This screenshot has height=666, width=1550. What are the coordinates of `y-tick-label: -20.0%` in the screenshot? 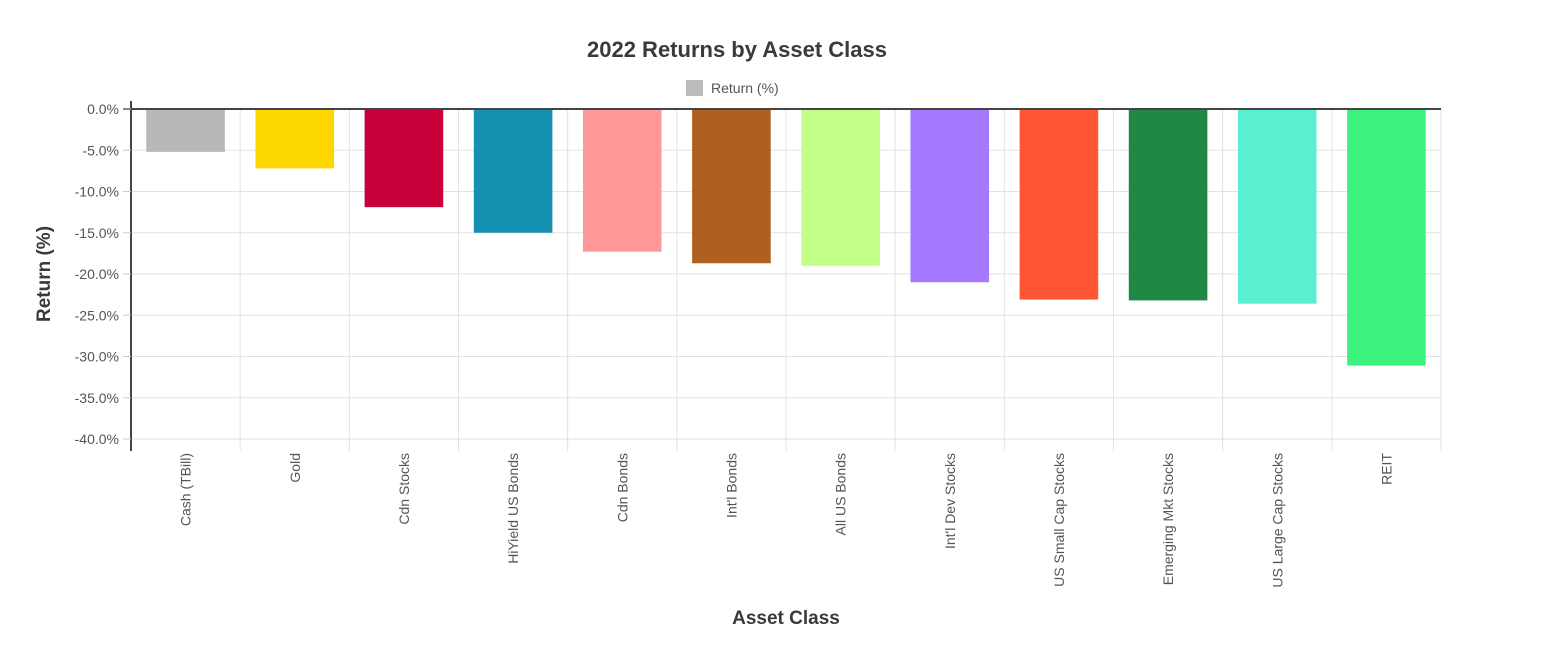 It's located at (97, 274).